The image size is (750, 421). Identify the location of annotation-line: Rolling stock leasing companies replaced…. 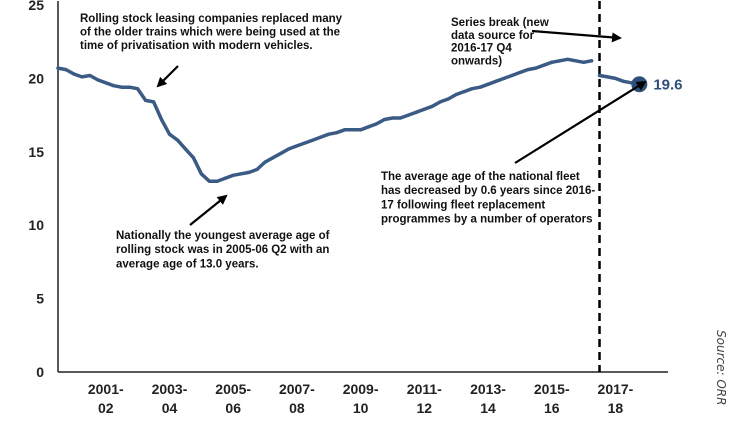
(211, 19).